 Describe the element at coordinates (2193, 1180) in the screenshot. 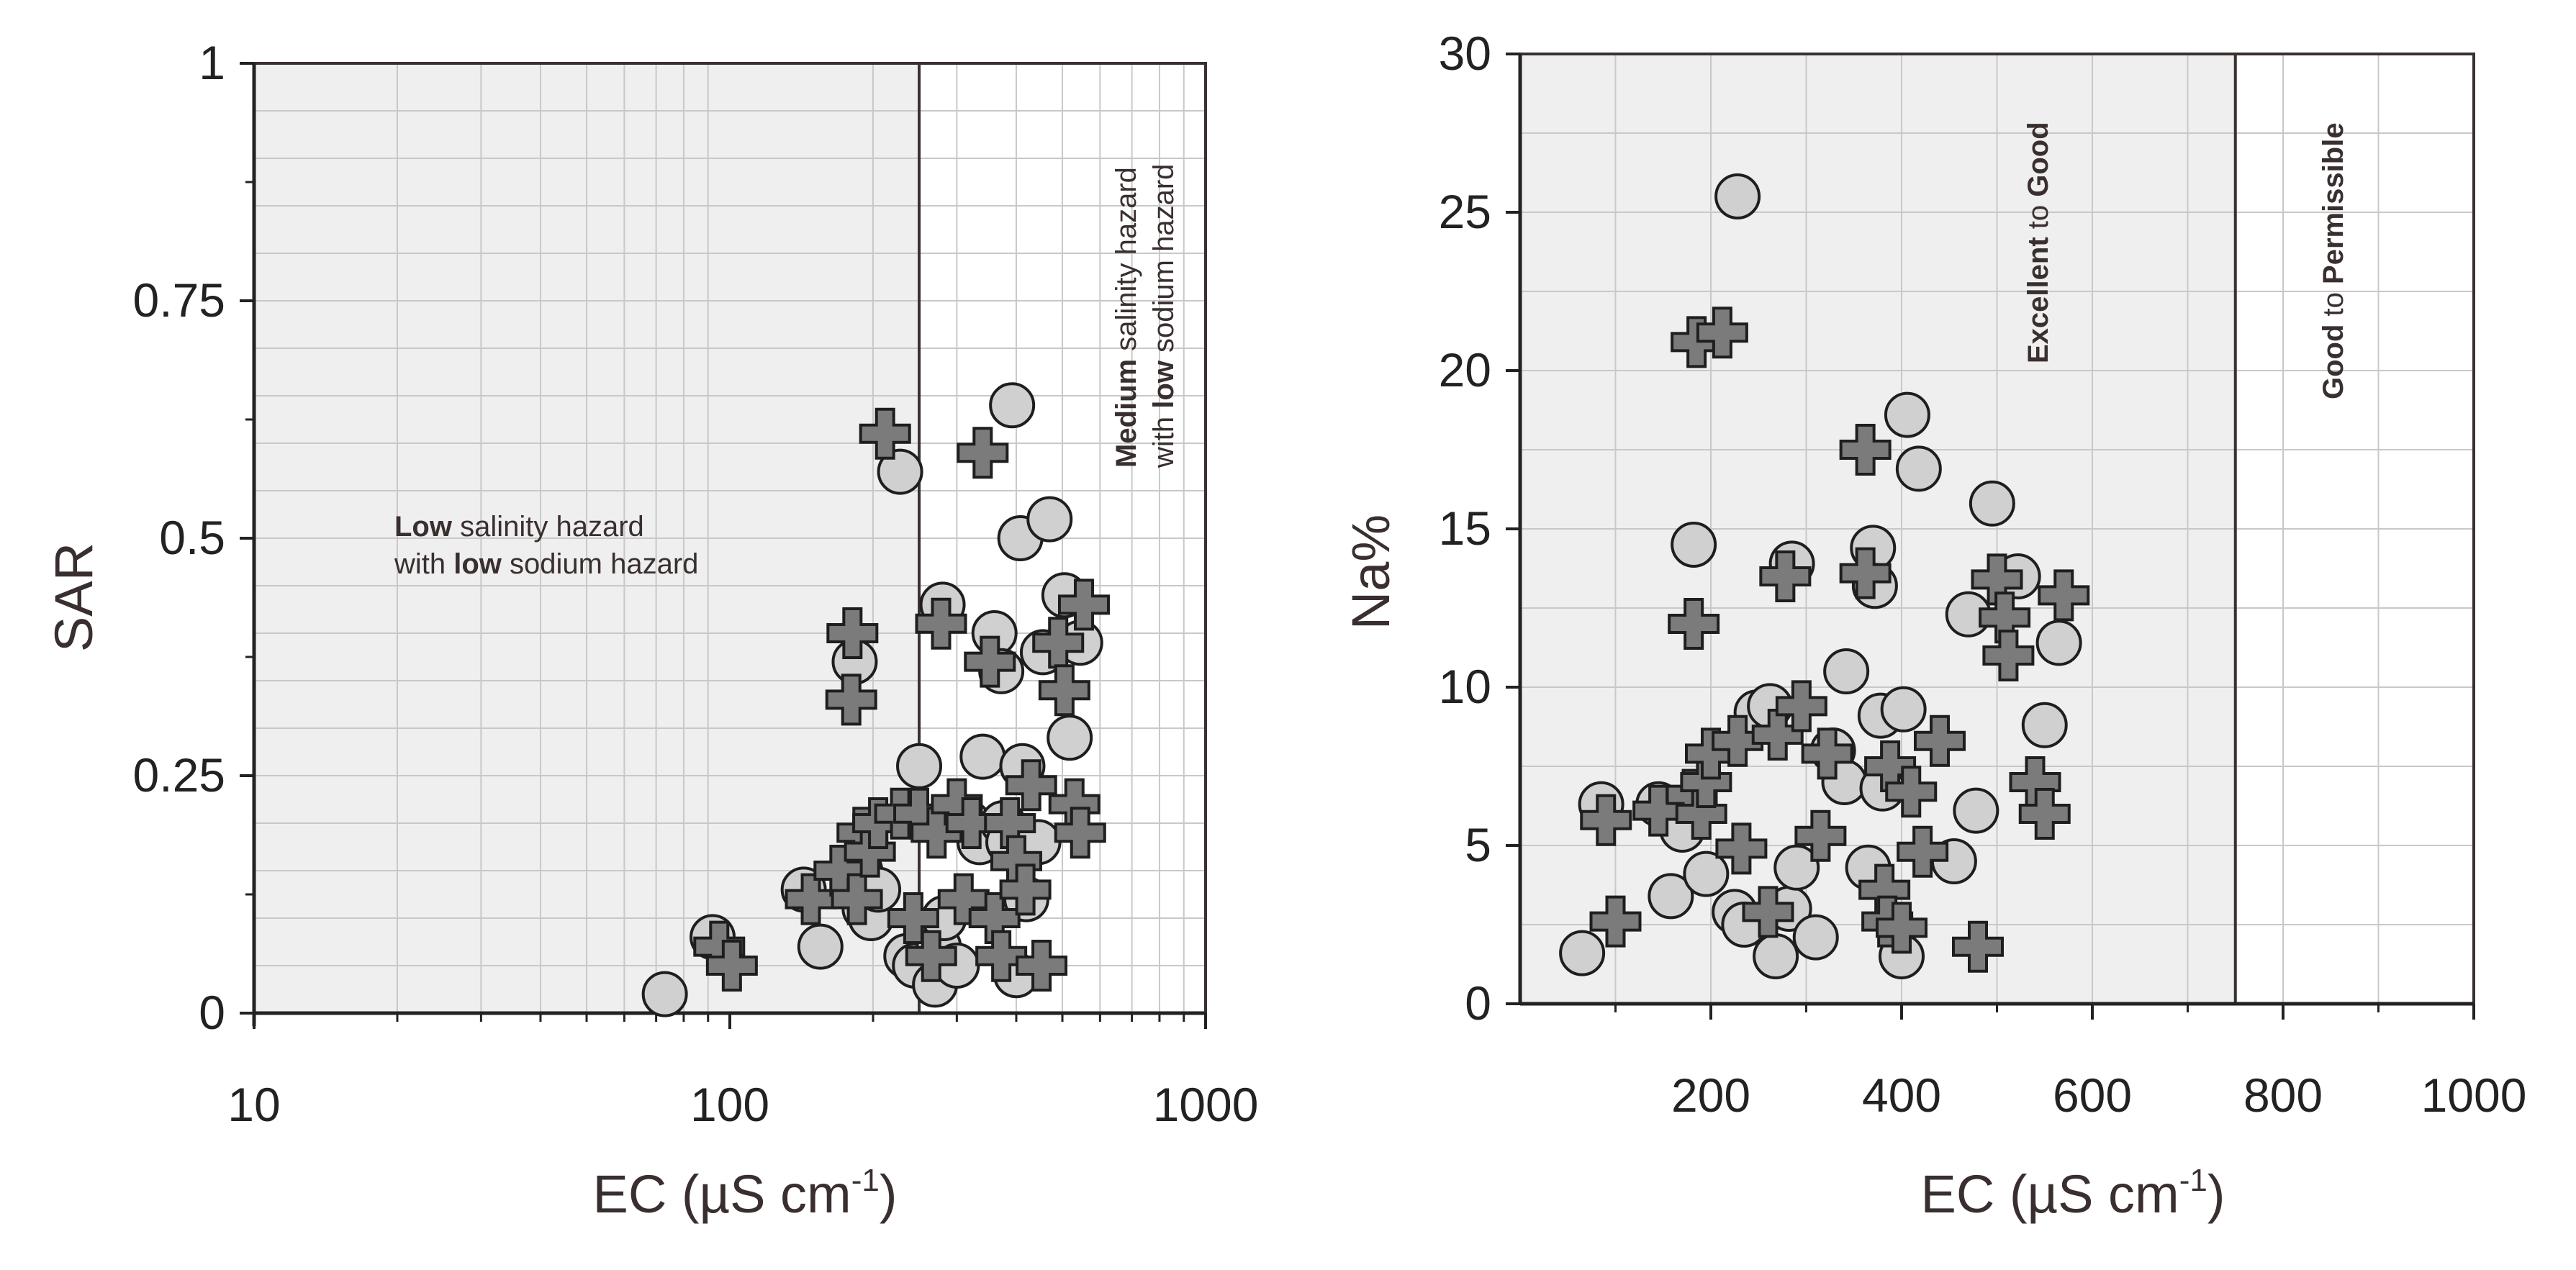

I see `na-xlabel-sup: -1` at that location.